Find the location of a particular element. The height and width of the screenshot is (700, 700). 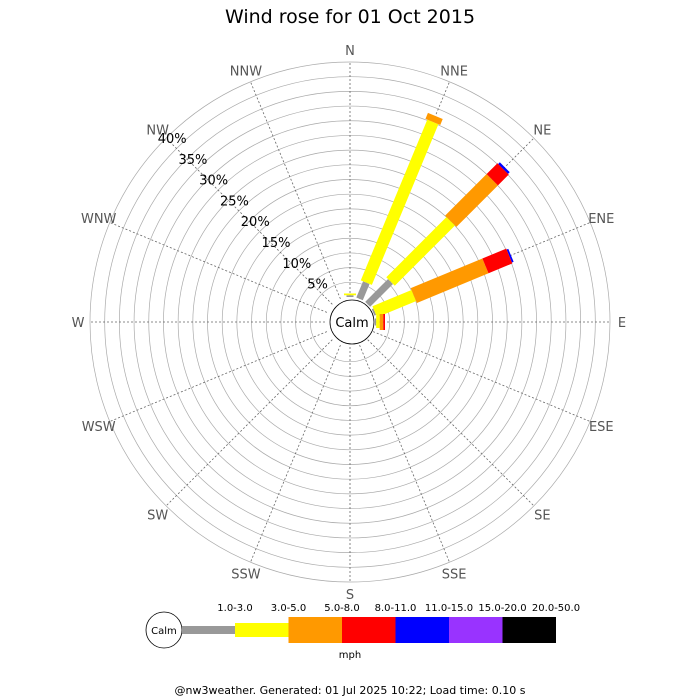

bar-ne-3.0-5.0 is located at coordinates (421, 251).